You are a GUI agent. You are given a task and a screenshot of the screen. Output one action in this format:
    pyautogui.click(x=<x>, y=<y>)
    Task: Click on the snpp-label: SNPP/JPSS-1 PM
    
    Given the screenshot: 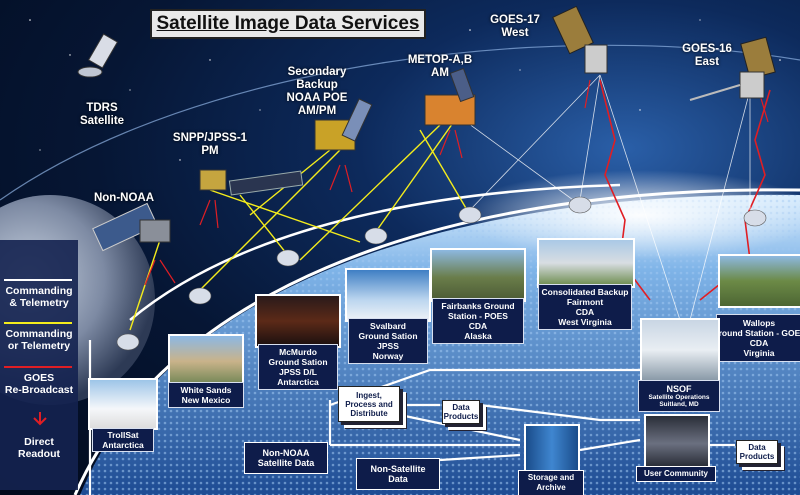 What is the action you would take?
    pyautogui.click(x=210, y=144)
    